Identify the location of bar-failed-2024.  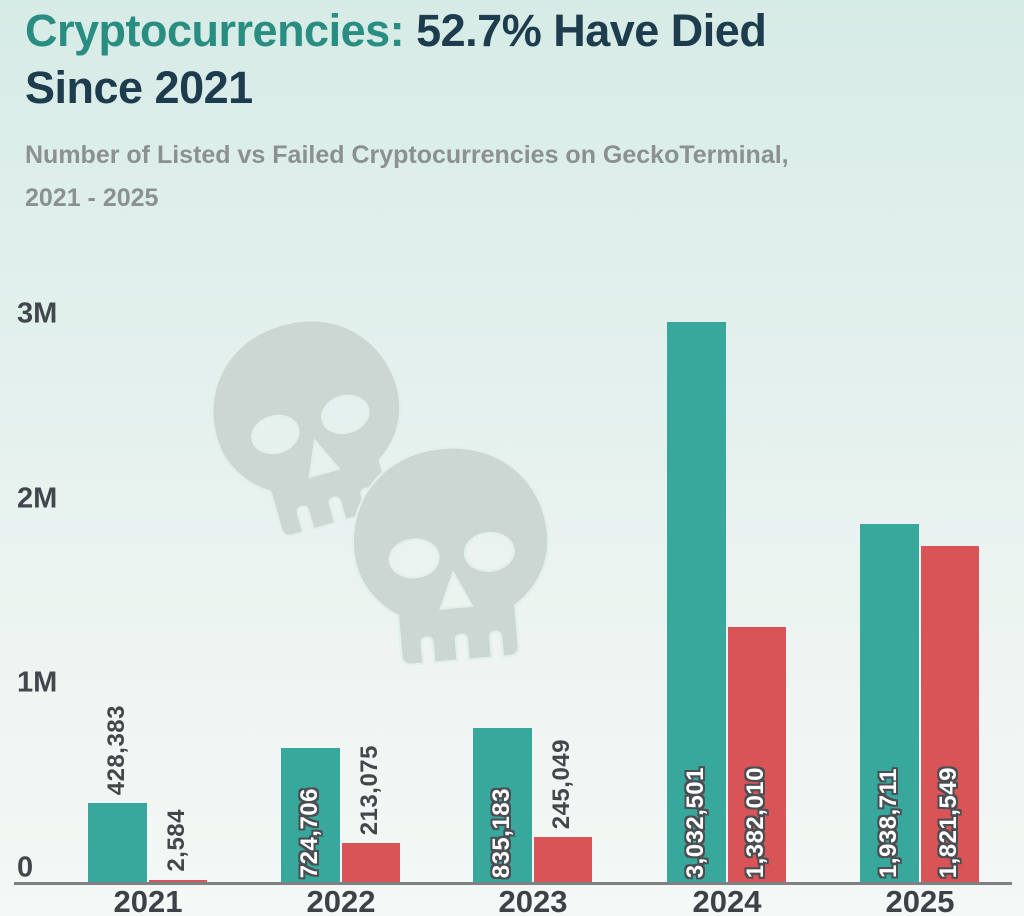
(757, 754).